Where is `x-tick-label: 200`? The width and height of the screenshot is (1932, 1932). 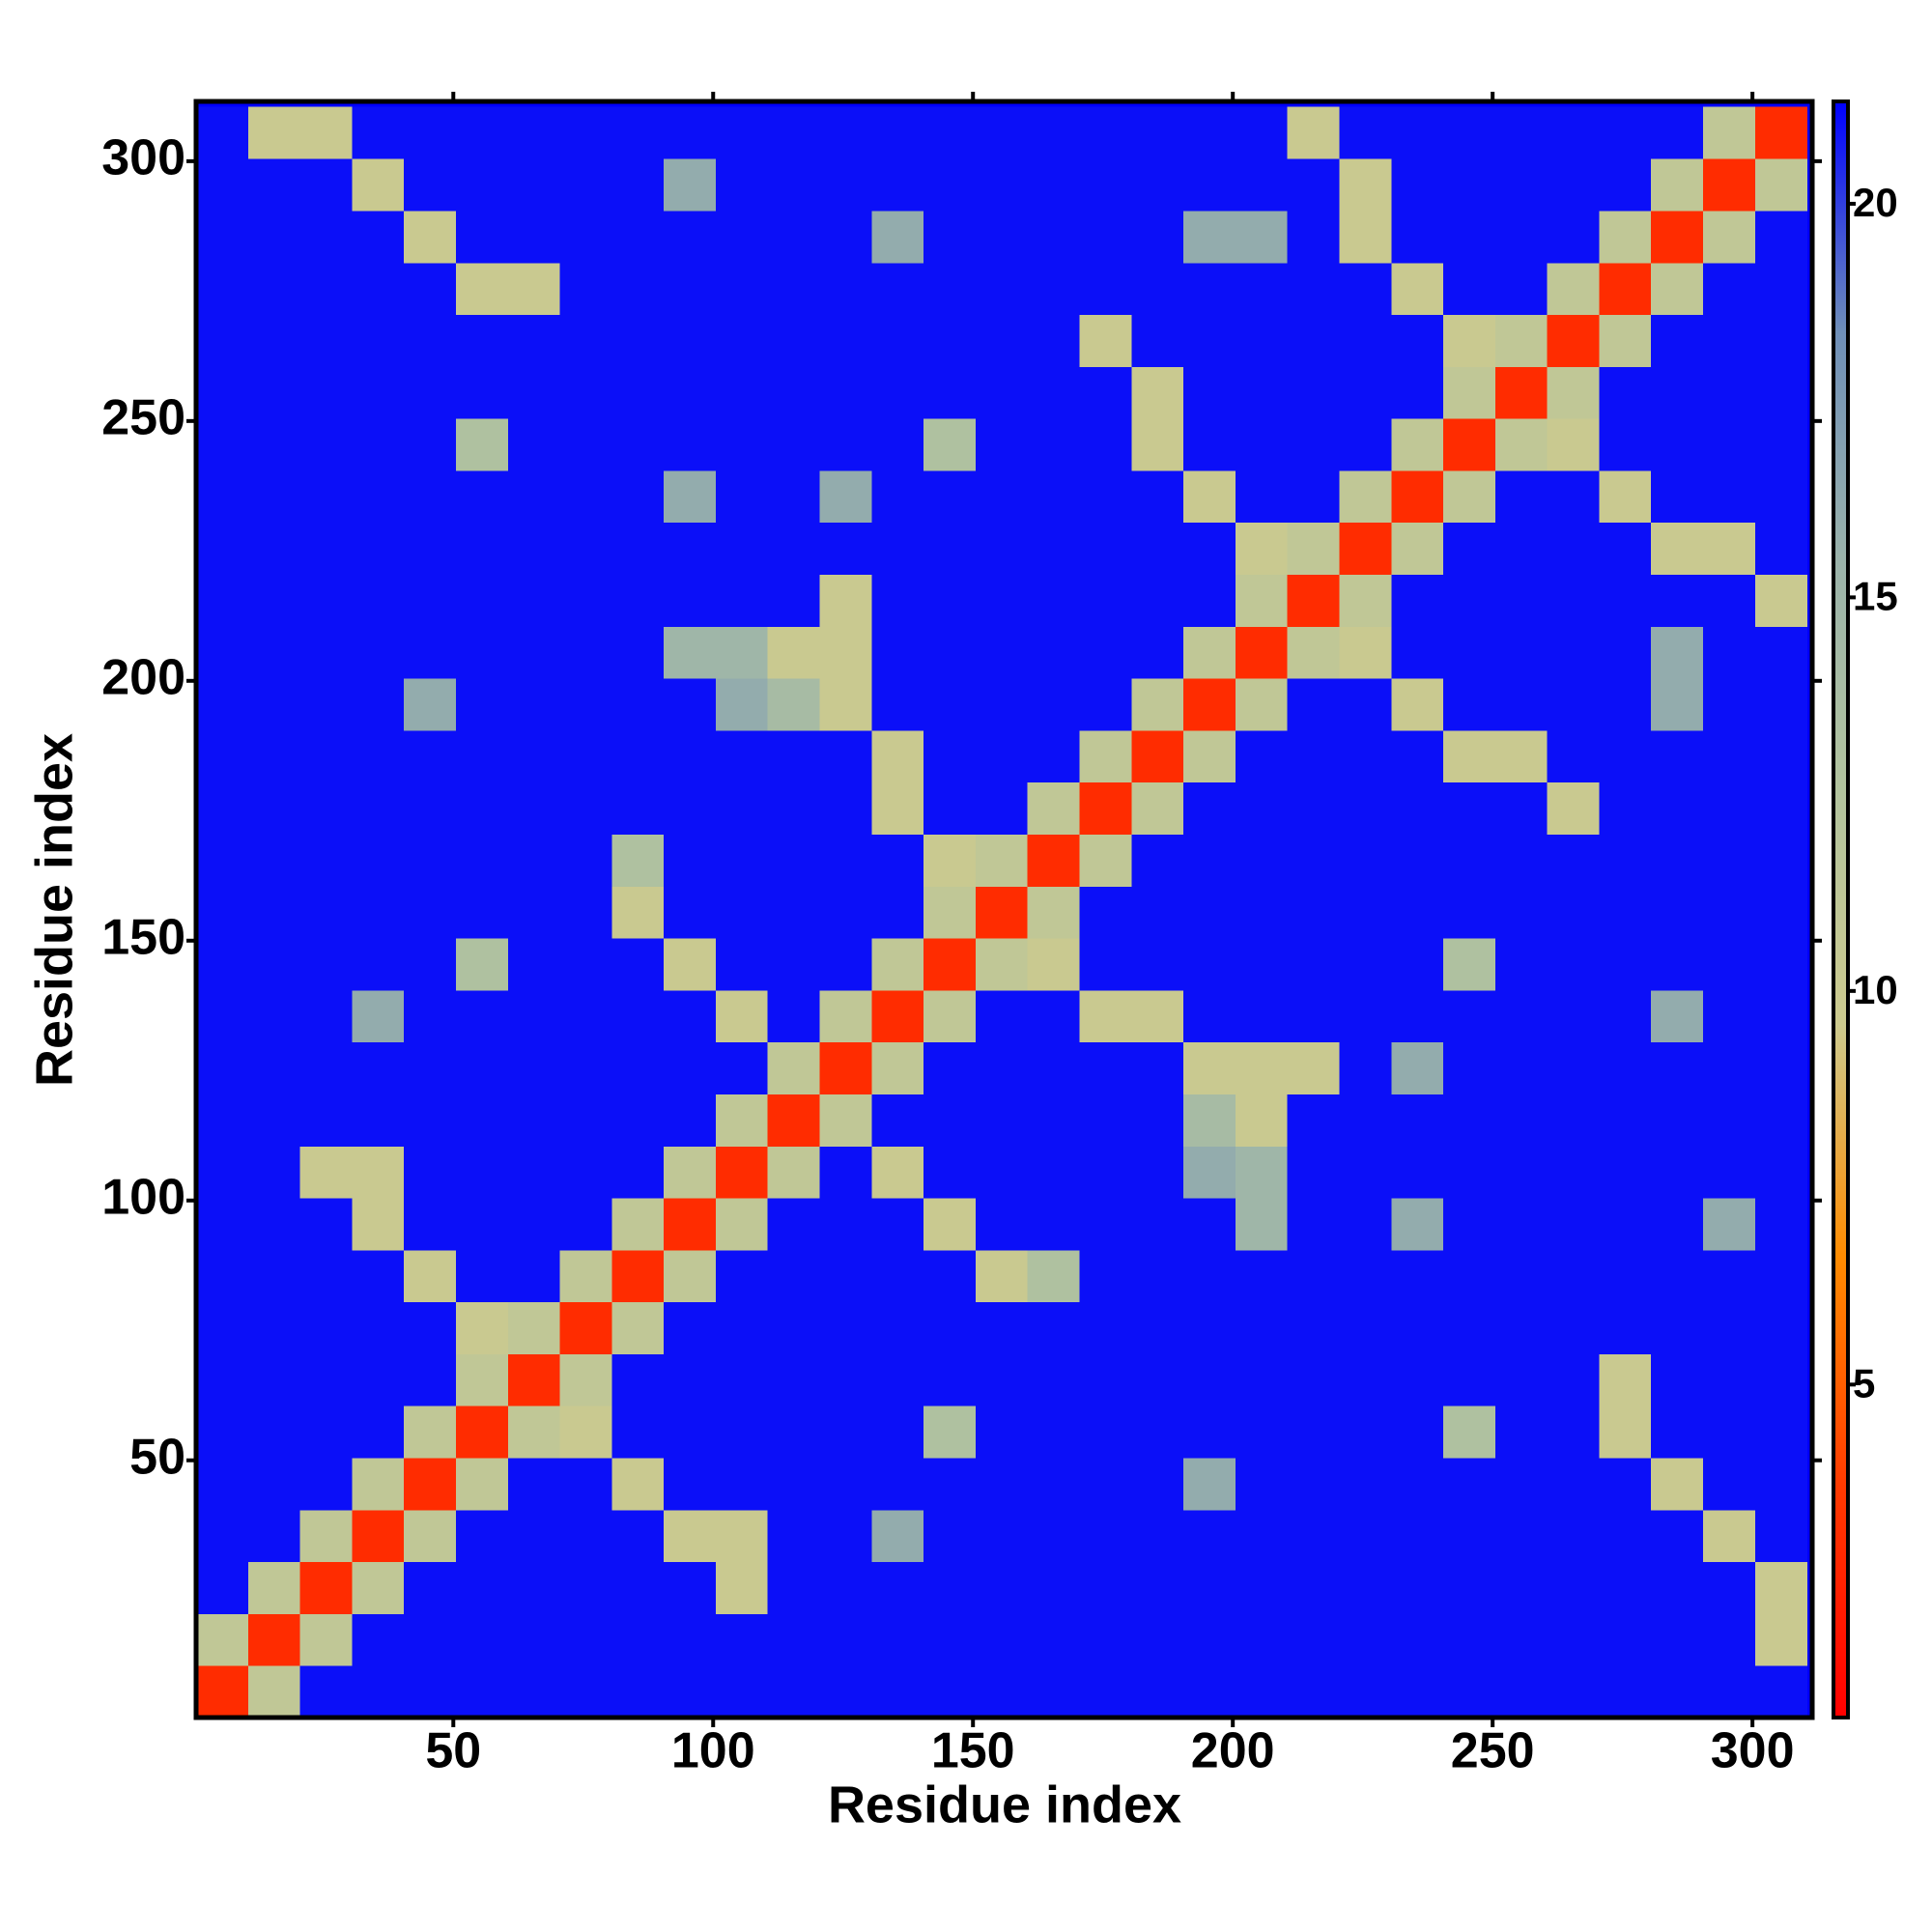 x-tick-label: 200 is located at coordinates (1233, 1751).